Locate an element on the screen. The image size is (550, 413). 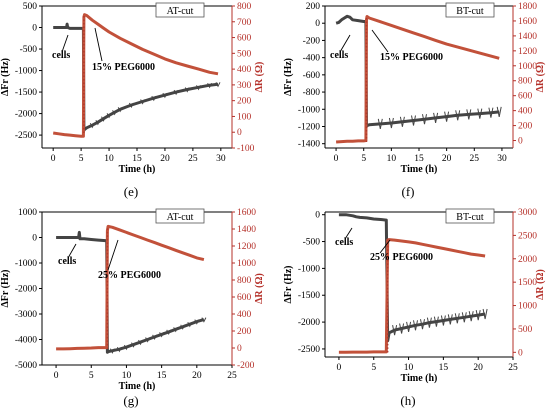
y-left-tick-label: -200 is located at coordinates (312, 41).